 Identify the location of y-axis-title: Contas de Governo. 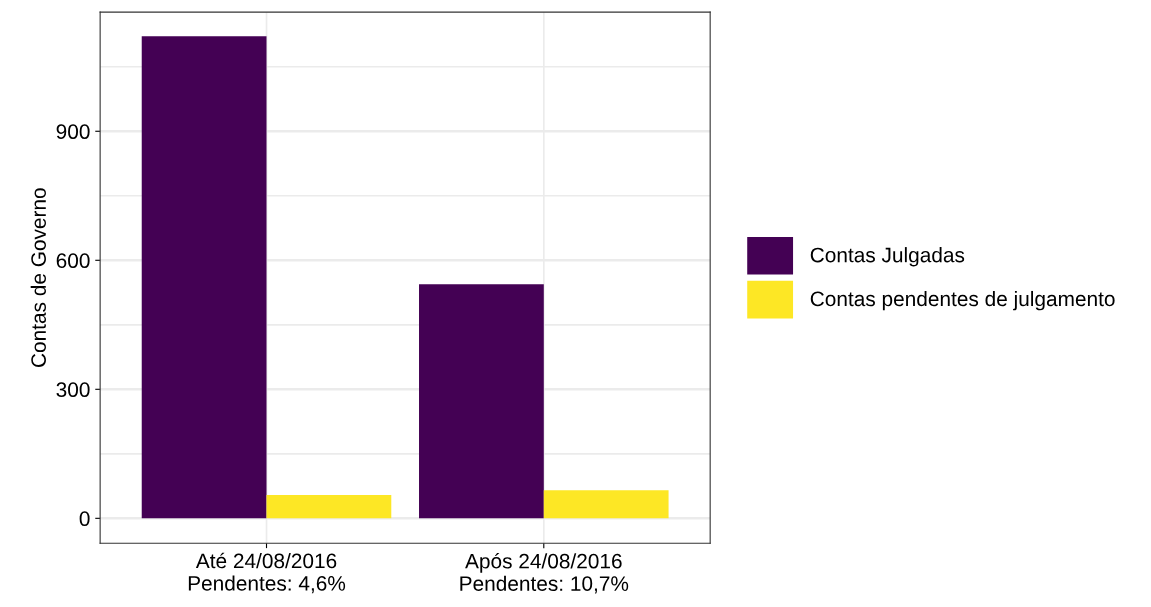
(38, 277).